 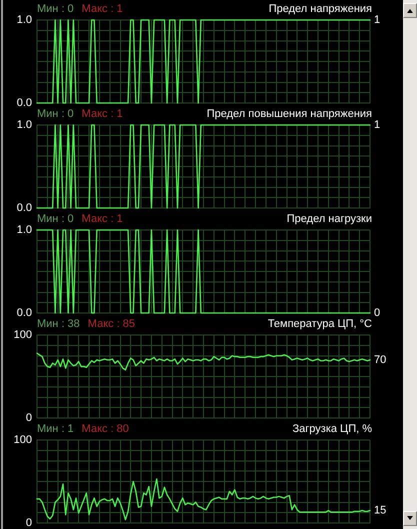 I want to click on text: Макс : 80, so click(x=105, y=429).